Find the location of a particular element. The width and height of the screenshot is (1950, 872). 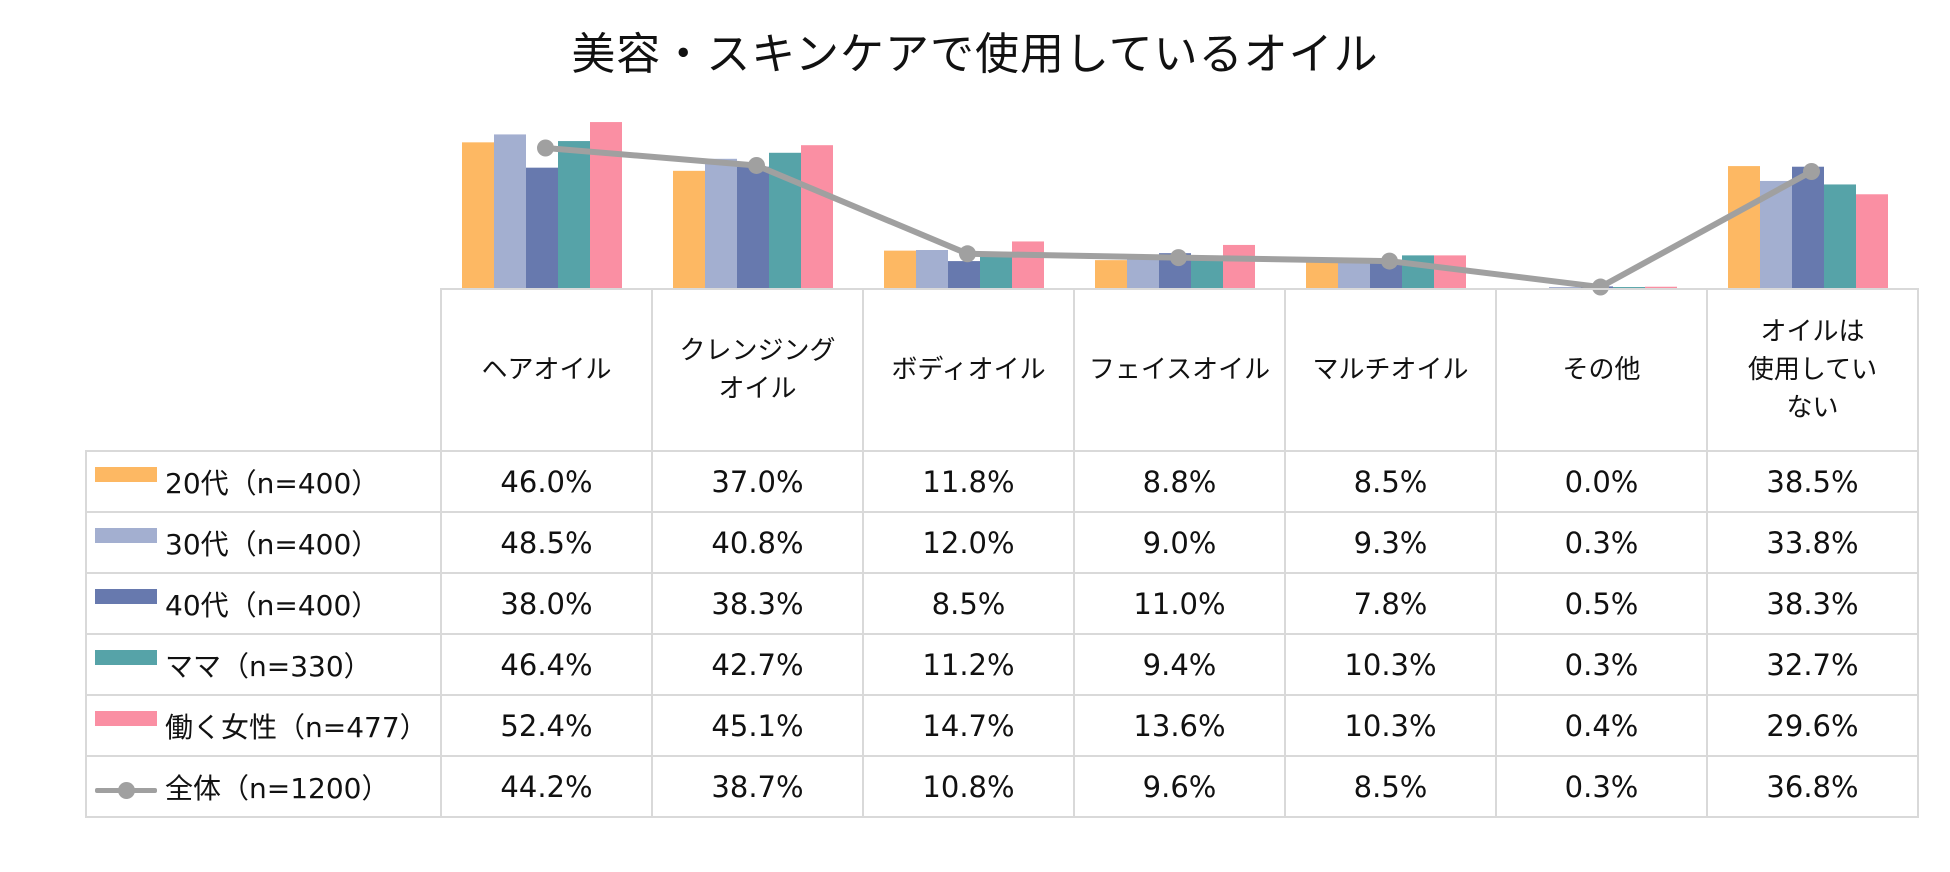

value-cell: 48.5% is located at coordinates (546, 542).